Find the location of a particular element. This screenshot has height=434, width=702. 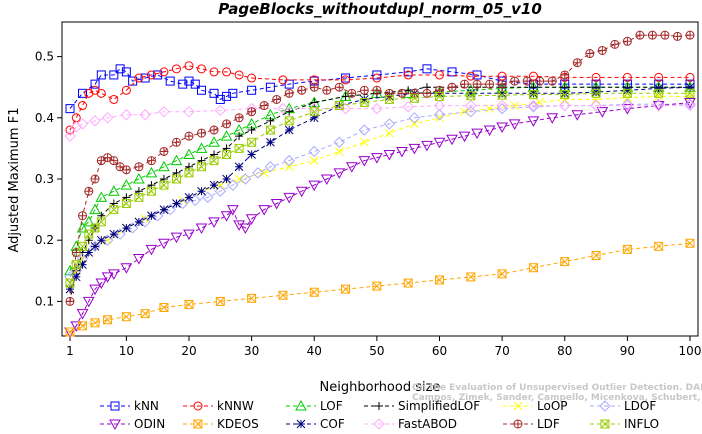

x-tick-label-80: 80 is located at coordinates (564, 351).